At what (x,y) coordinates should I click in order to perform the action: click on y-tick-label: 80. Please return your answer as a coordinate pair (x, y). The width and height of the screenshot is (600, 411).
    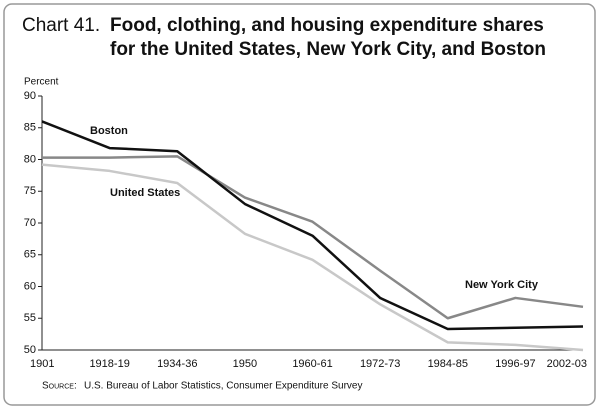
    Looking at the image, I should click on (30, 159).